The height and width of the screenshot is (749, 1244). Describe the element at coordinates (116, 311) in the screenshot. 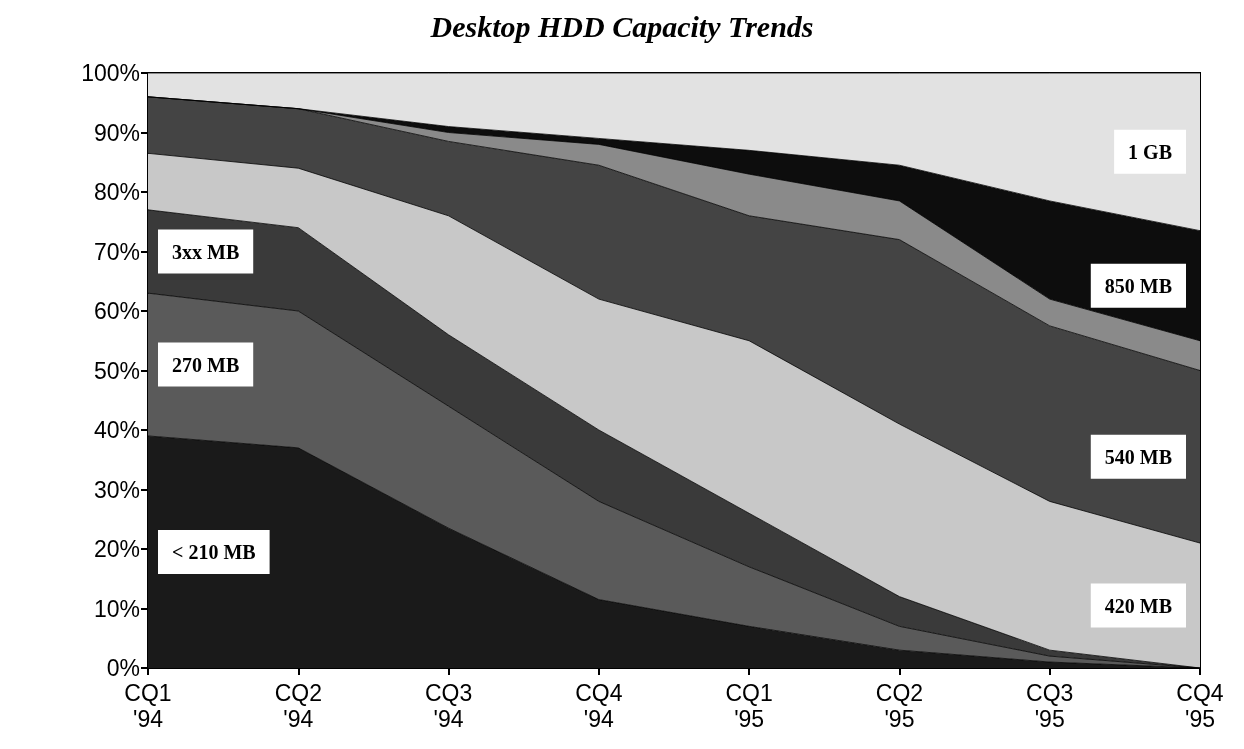

I see `y-tick-label: 60%` at that location.